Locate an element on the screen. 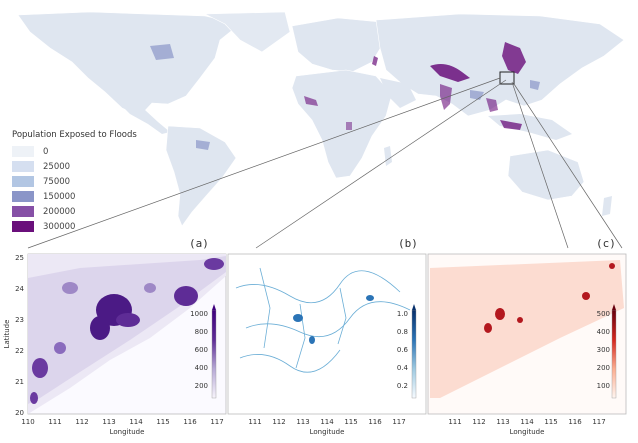 The height and width of the screenshot is (443, 638). australia is located at coordinates (546, 175).